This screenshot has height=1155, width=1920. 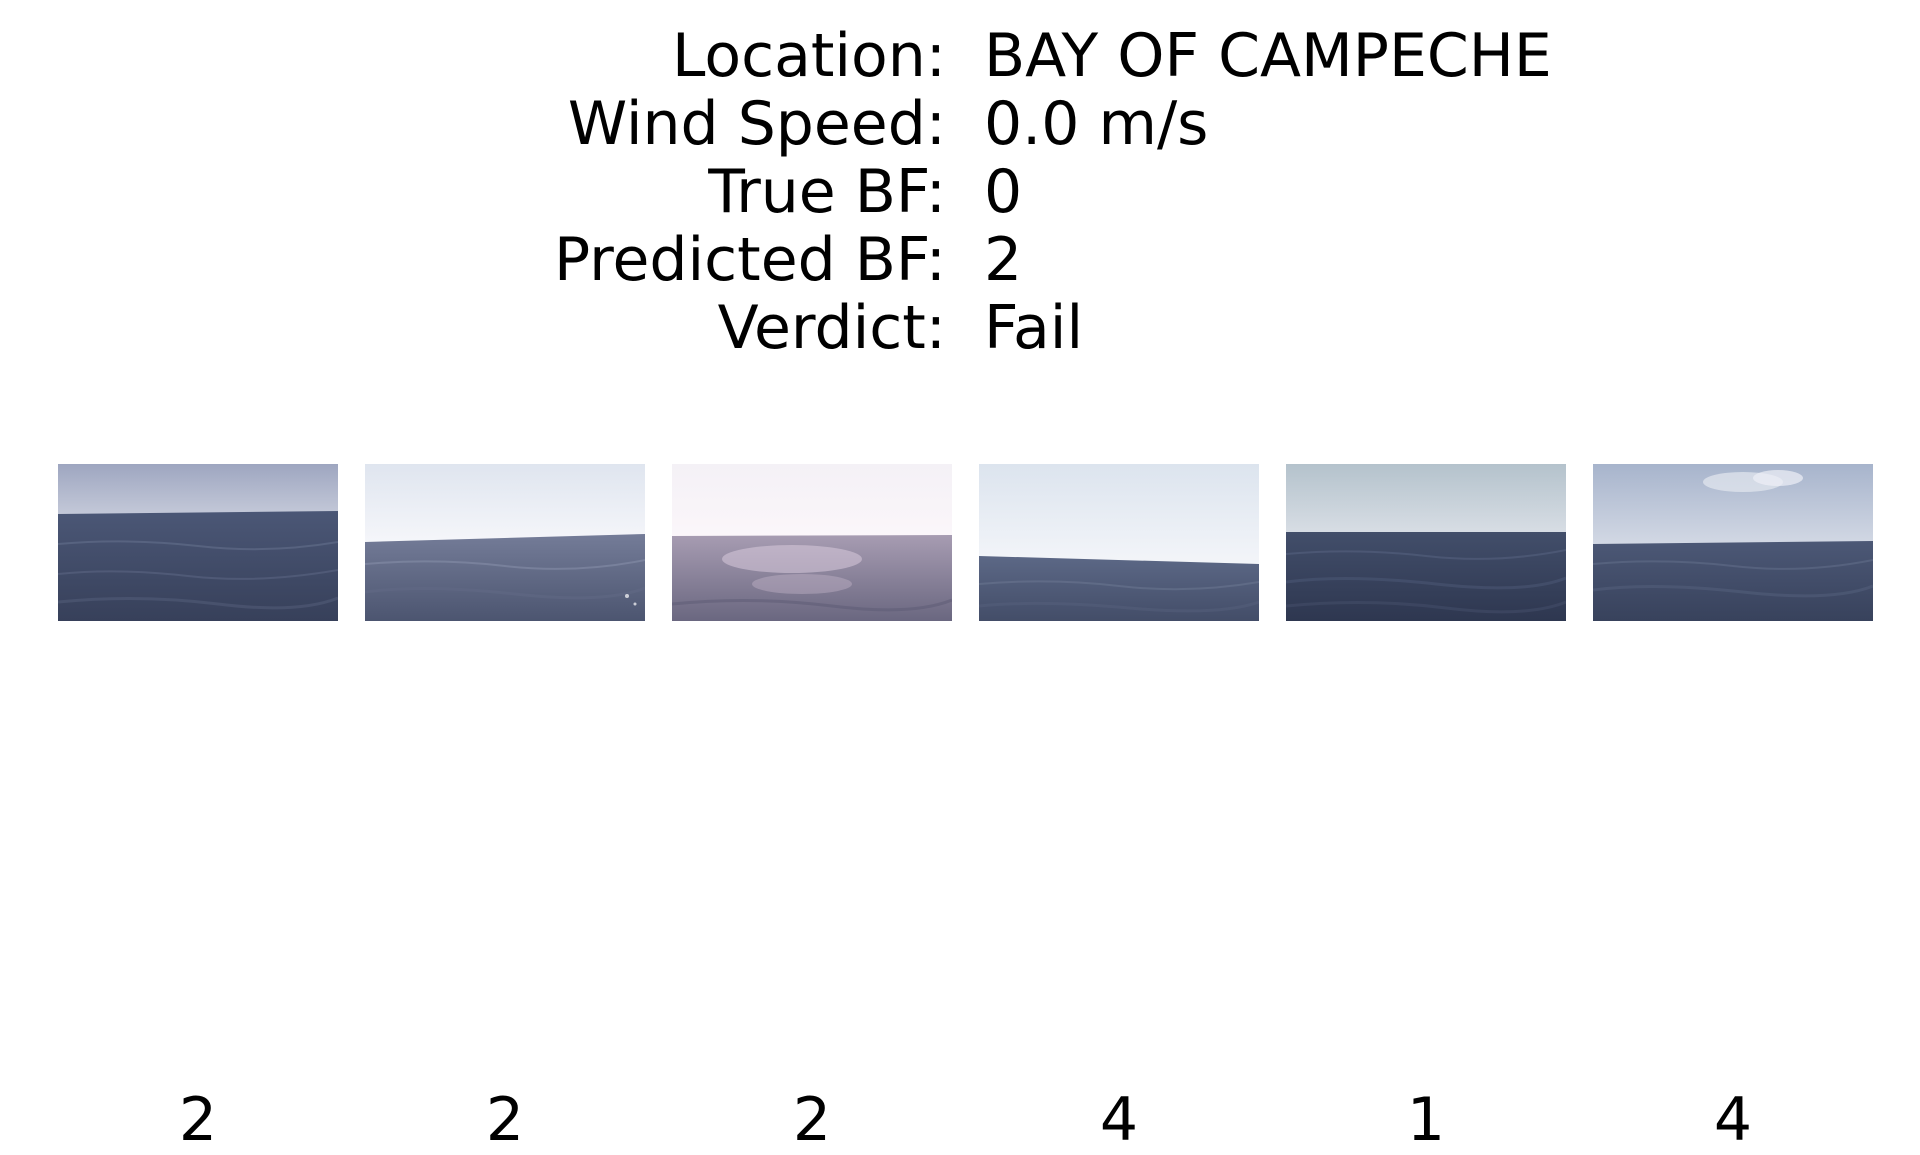 What do you see at coordinates (756, 124) in the screenshot?
I see `wind-speed-label: Wind Speed:` at bounding box center [756, 124].